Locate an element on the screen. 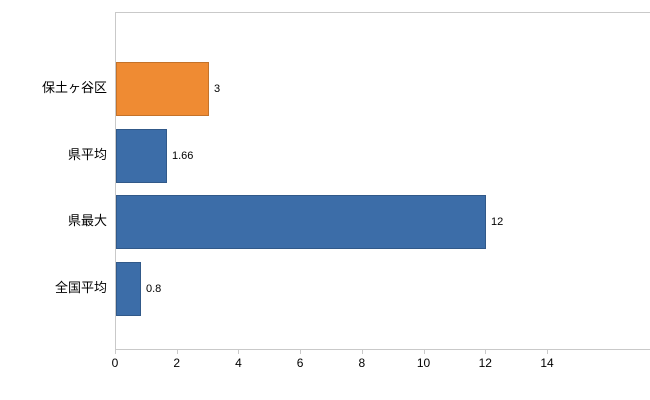  x-tick-label-4: 8 is located at coordinates (362, 363).